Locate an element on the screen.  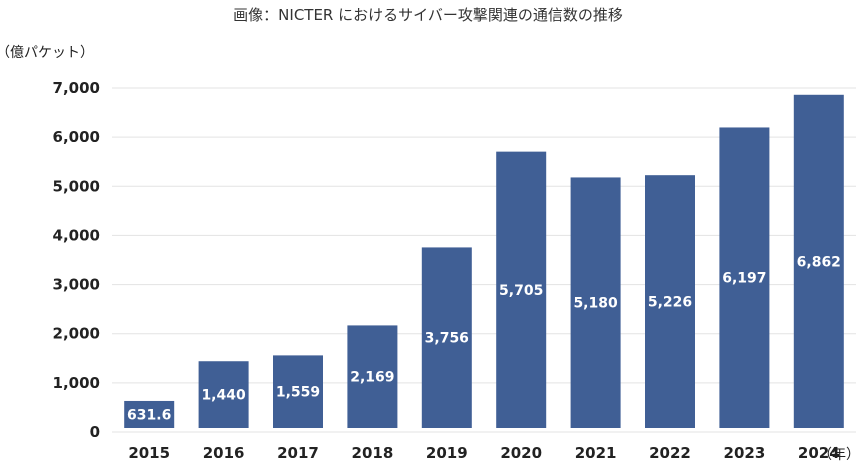
chart-title: 画像：NICTER におけるサイバー攻撃関連の通信数の推移 is located at coordinates (428, 15).